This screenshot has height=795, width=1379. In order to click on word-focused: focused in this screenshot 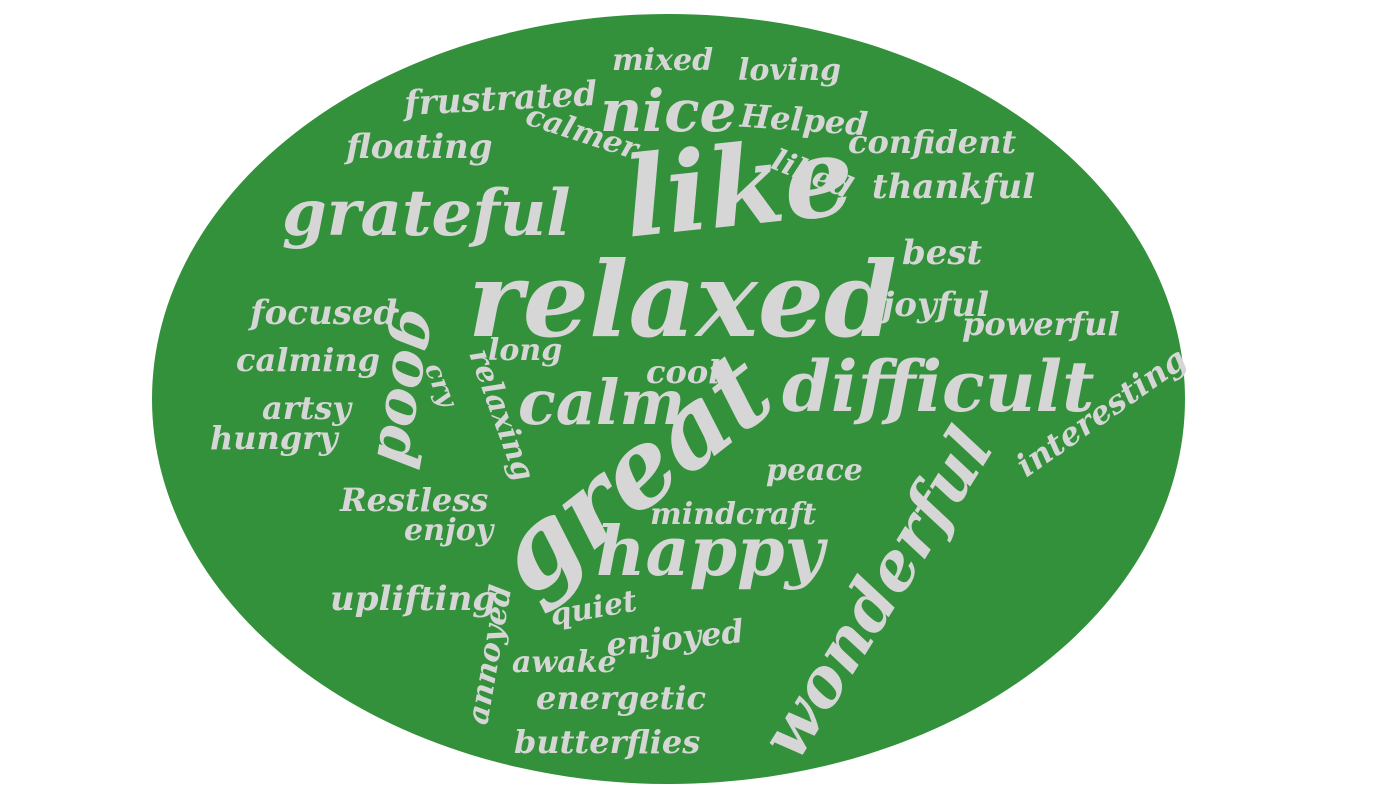, I will do `click(324, 313)`.